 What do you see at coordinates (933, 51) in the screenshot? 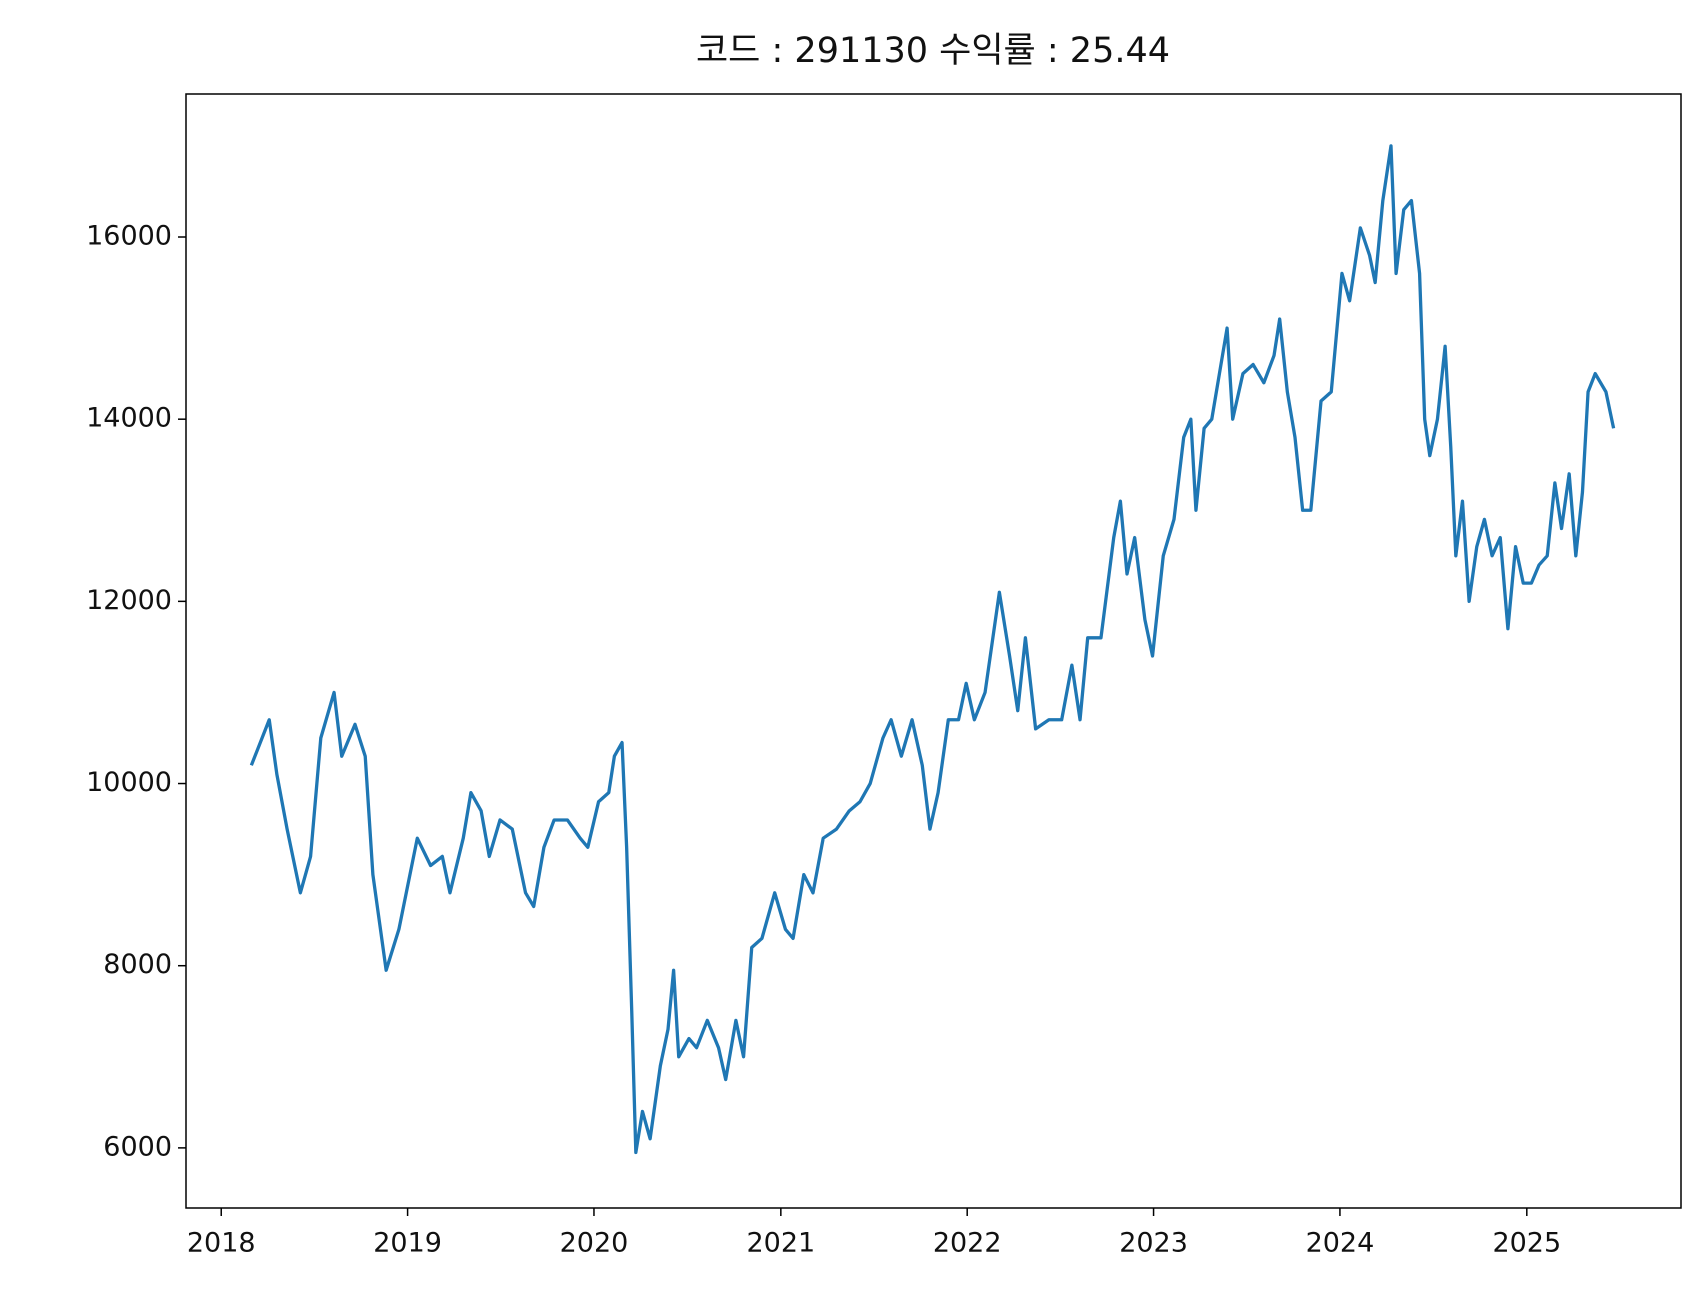
I see `chart-title: 코드 : 291130 수익률 : 25.44` at bounding box center [933, 51].